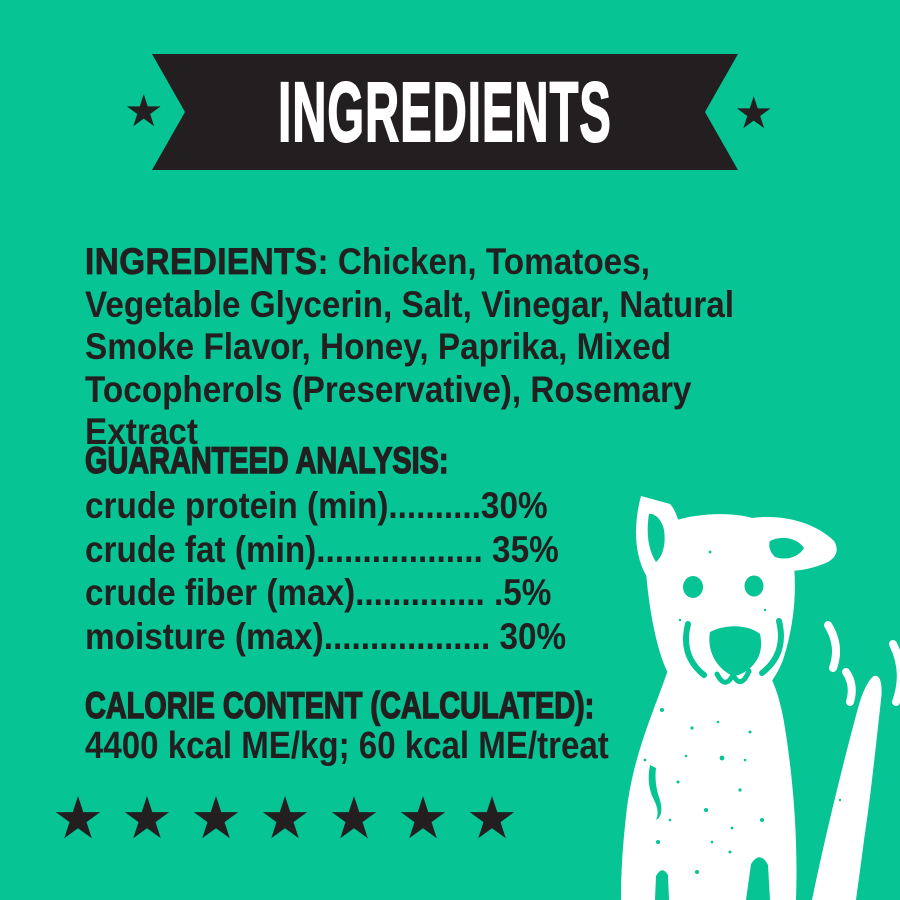 The image size is (900, 900). I want to click on dog-illustration, so click(760, 698).